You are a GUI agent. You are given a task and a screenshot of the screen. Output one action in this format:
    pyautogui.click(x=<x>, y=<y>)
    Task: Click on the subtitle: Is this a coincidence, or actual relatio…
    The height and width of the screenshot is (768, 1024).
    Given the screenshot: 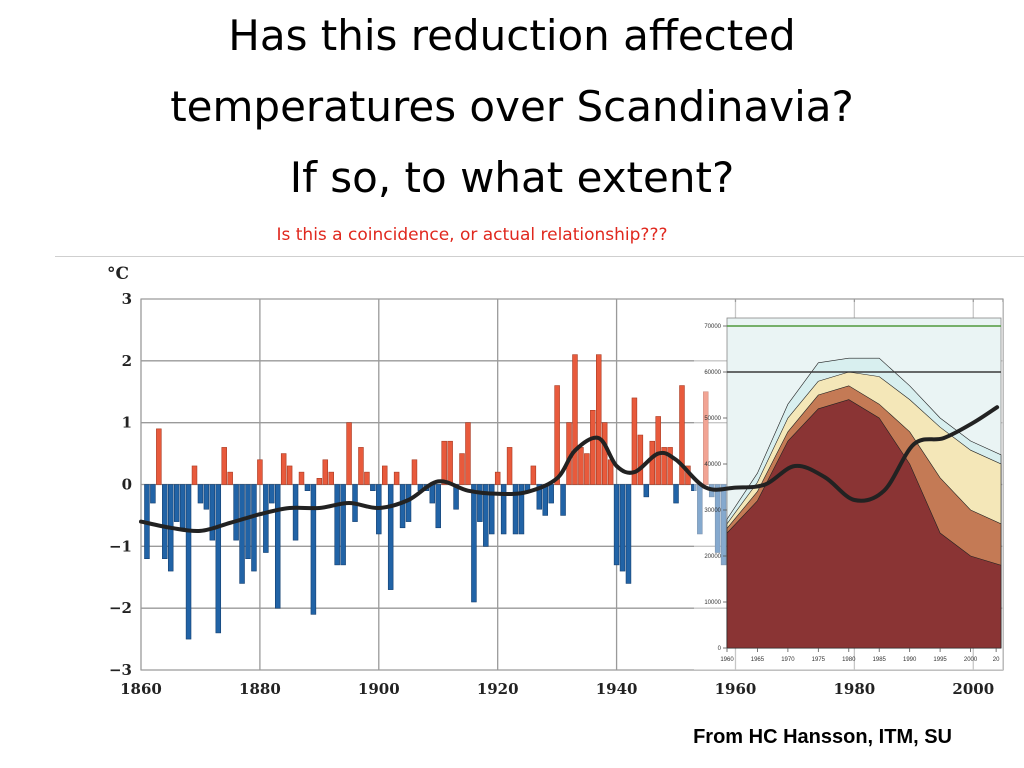 What is the action you would take?
    pyautogui.click(x=472, y=235)
    